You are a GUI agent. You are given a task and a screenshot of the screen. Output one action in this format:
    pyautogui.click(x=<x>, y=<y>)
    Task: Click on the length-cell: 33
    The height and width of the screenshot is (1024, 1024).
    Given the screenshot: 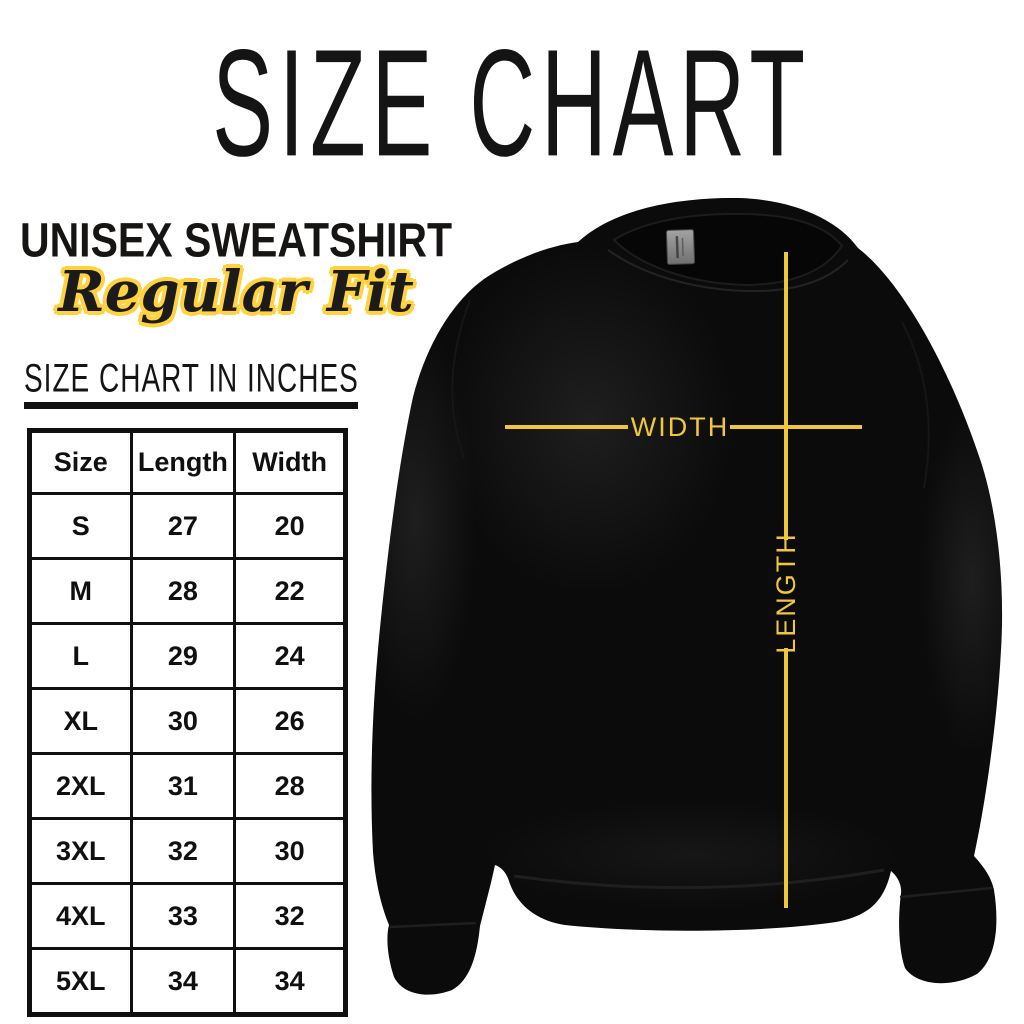 What is the action you would take?
    pyautogui.click(x=183, y=916)
    